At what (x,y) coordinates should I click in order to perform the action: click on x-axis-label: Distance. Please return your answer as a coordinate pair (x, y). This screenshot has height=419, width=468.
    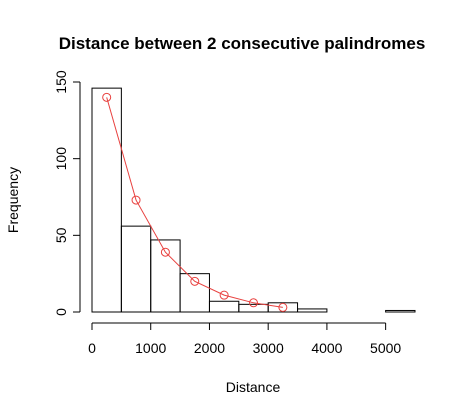
    Looking at the image, I should click on (253, 387).